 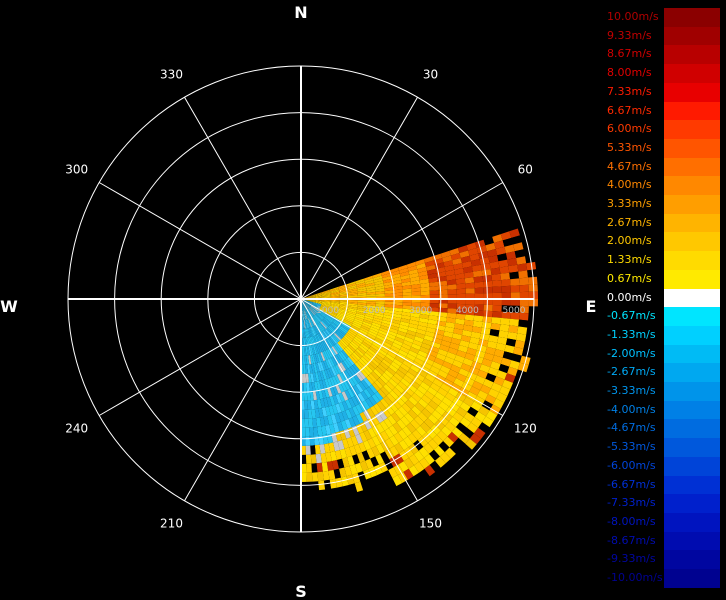 I want to click on legend-entry: -10.00m/s, so click(x=665, y=578).